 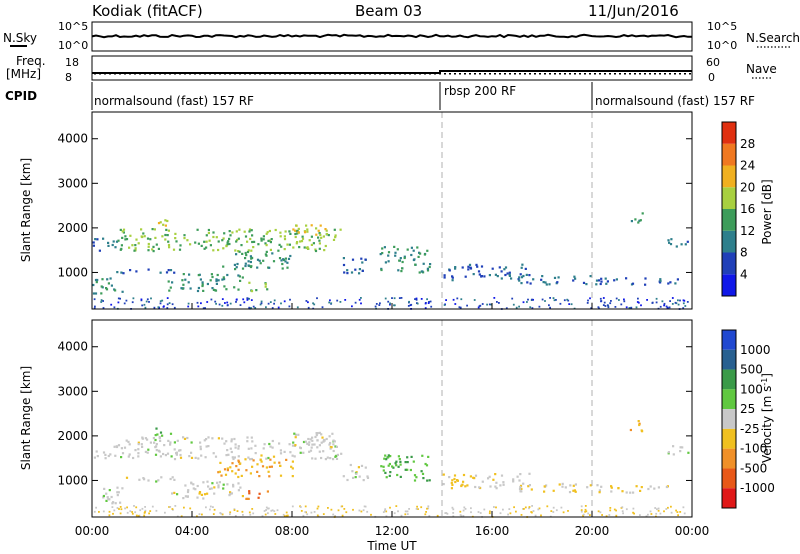 What do you see at coordinates (388, 11) in the screenshot?
I see `beam-label: Beam 03` at bounding box center [388, 11].